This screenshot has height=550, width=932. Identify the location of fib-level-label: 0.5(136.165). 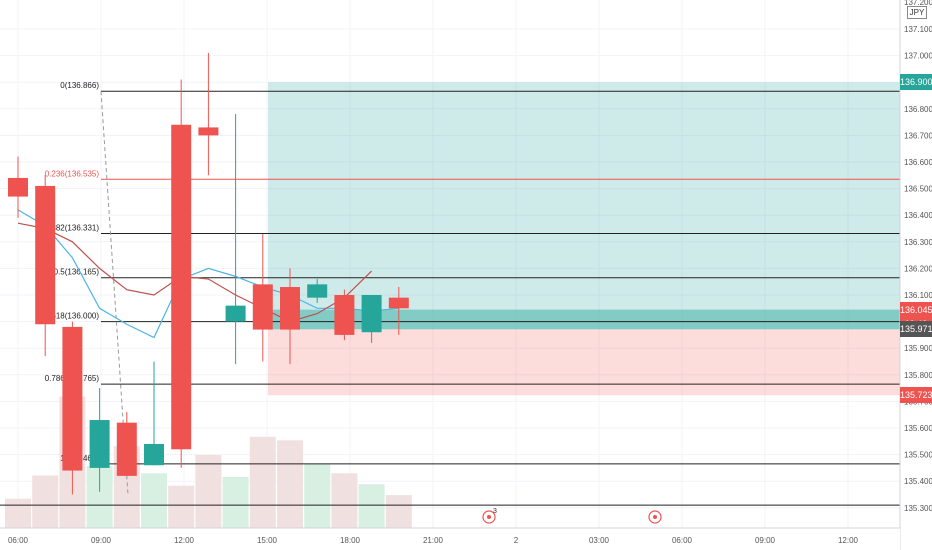
(77, 272).